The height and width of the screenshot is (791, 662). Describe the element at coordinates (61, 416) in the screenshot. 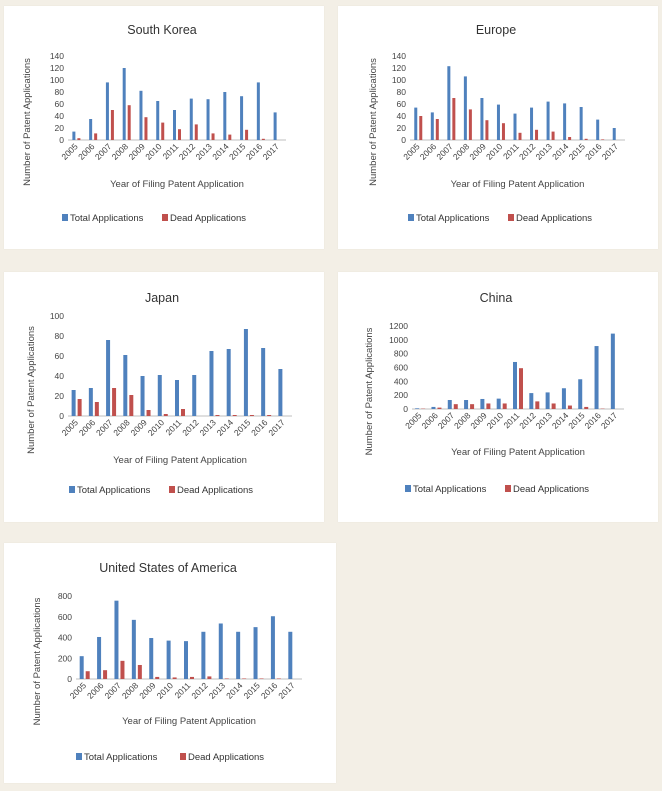

I see `y-tick-label: 0` at that location.